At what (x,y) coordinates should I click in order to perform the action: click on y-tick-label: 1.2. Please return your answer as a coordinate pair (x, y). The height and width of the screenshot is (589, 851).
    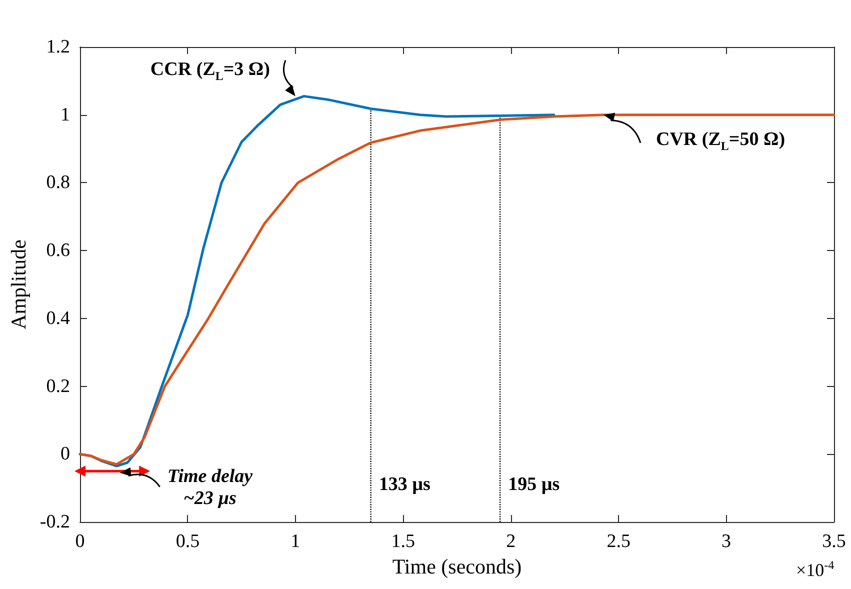
    Looking at the image, I should click on (58, 47).